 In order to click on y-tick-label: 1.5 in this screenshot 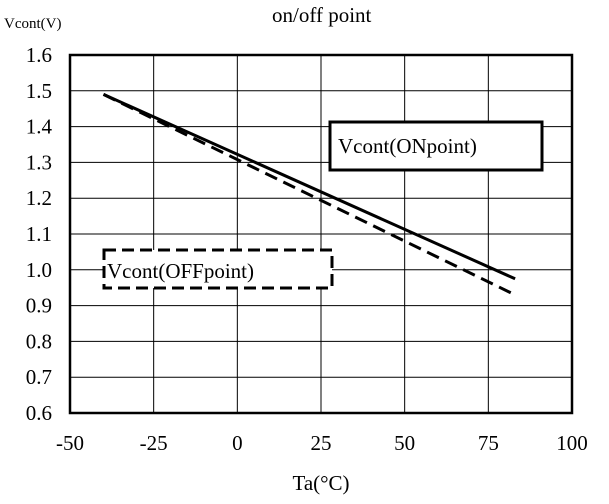, I will do `click(39, 91)`.